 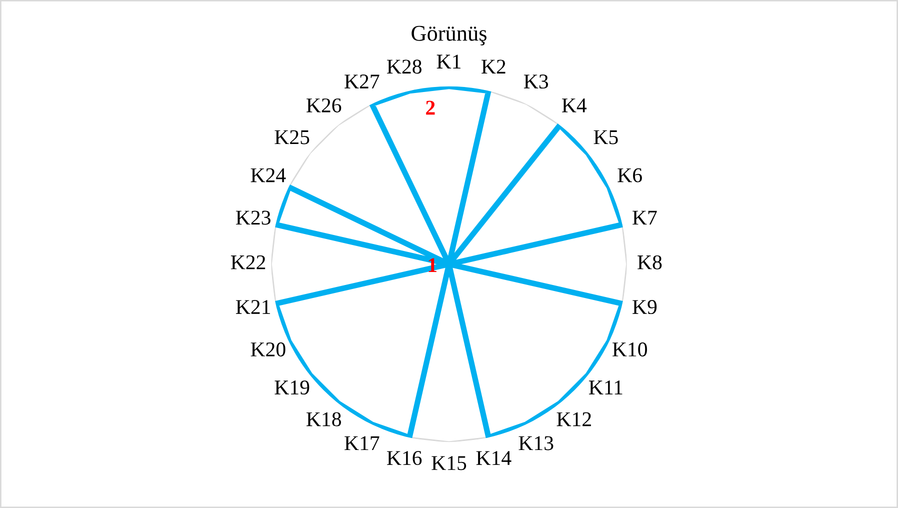 I want to click on spoke-label: K25, so click(x=292, y=137).